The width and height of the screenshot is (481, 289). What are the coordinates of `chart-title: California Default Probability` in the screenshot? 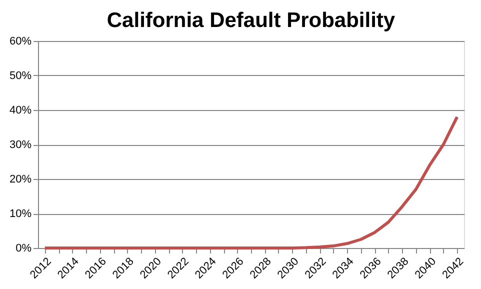 It's located at (251, 20).